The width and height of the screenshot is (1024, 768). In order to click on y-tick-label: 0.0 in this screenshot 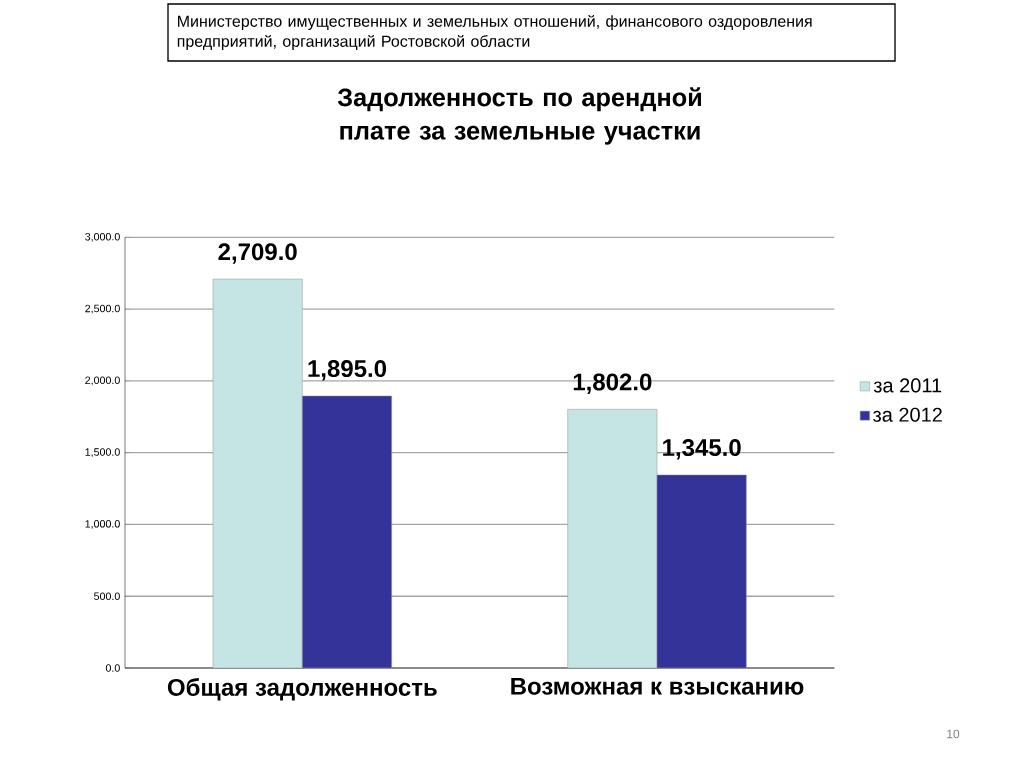, I will do `click(112, 668)`.